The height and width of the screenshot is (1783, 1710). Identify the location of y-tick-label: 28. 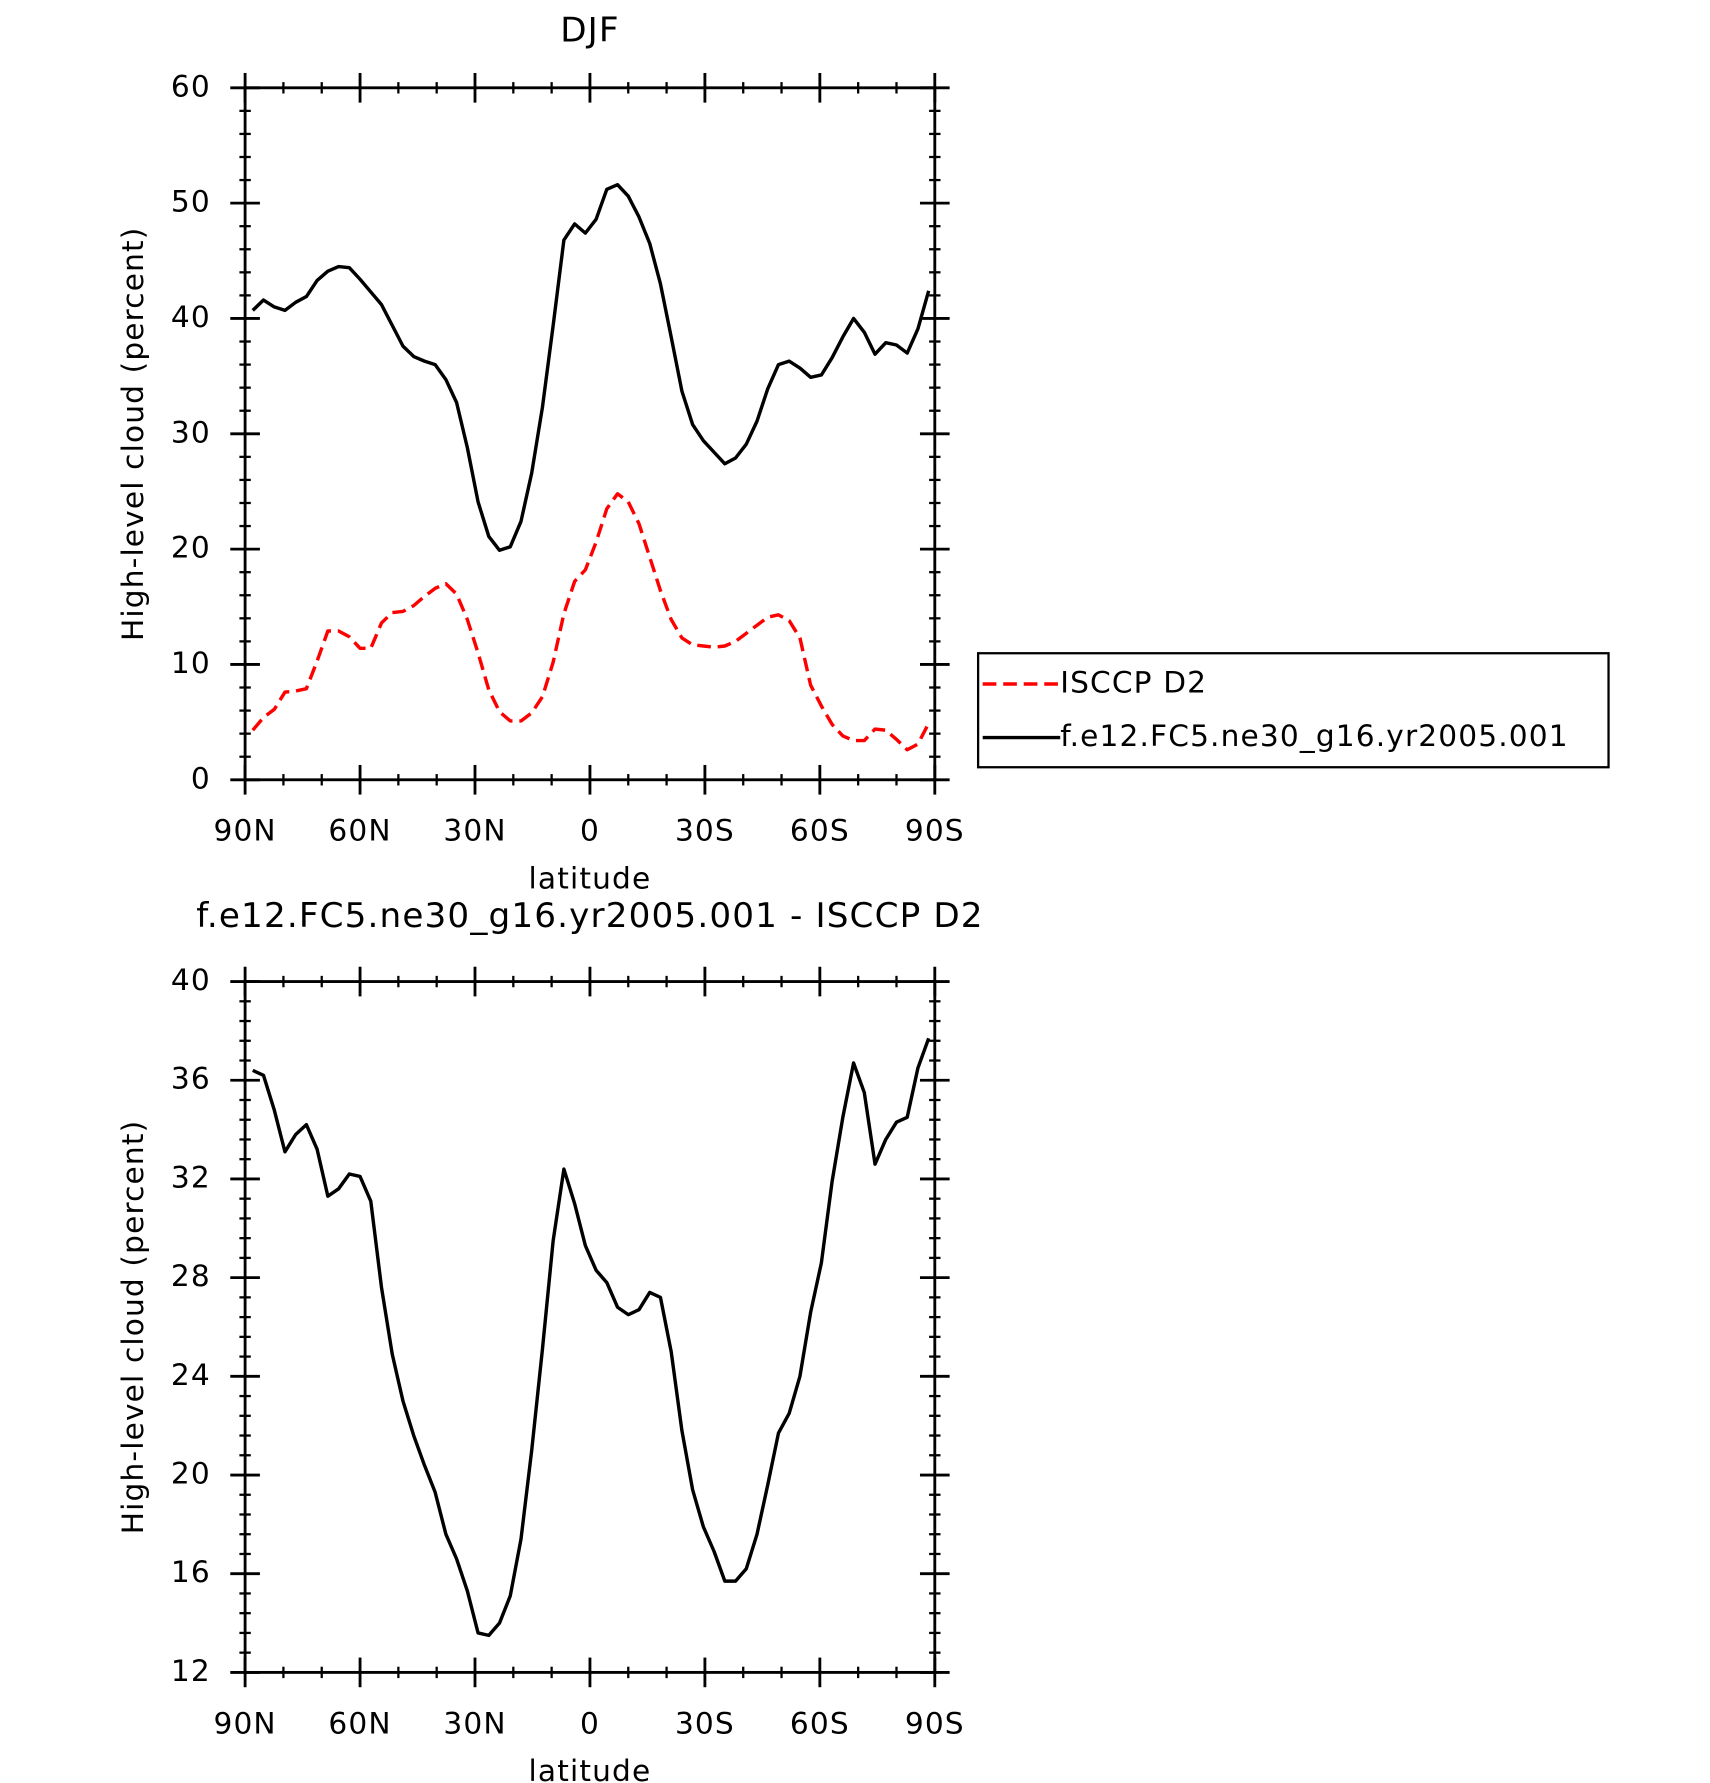
(191, 1275).